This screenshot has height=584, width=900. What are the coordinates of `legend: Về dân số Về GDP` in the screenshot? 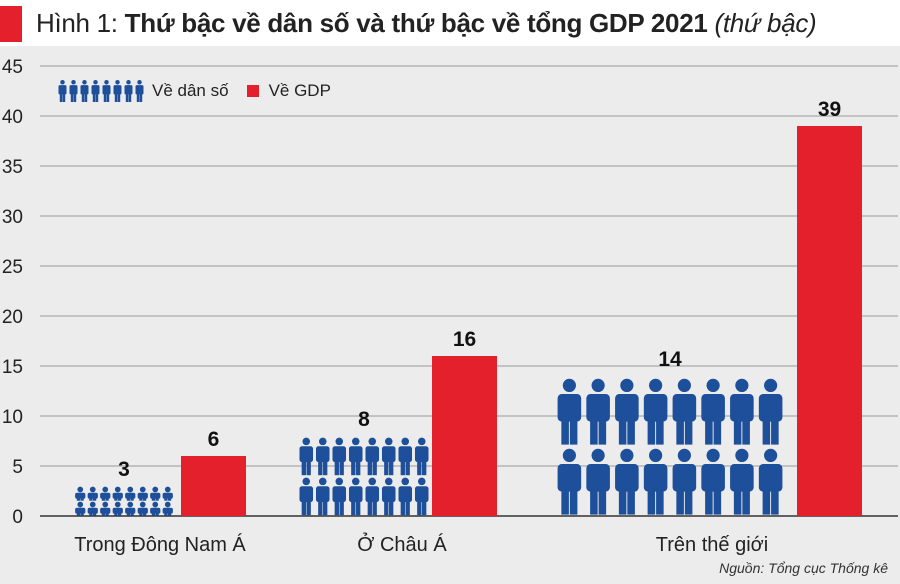 It's located at (194, 91).